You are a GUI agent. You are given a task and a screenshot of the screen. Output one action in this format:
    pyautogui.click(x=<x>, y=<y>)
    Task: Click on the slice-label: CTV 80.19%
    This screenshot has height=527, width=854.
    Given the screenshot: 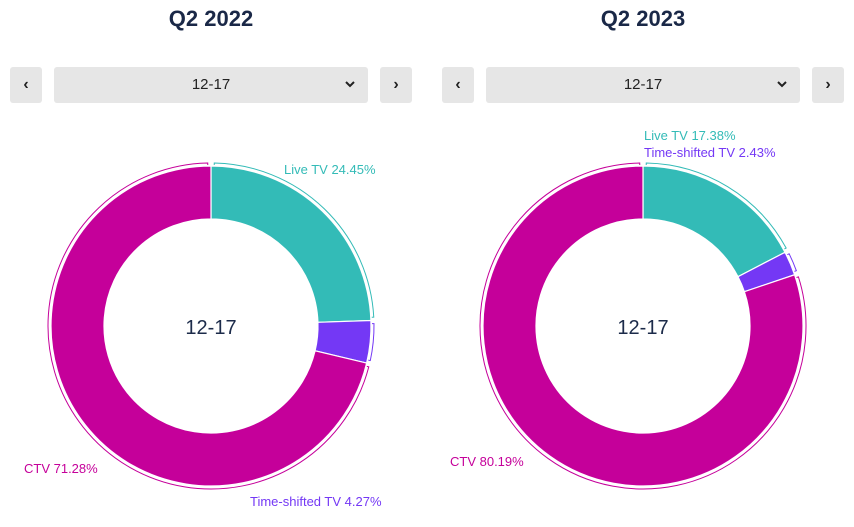 What is the action you would take?
    pyautogui.click(x=487, y=461)
    